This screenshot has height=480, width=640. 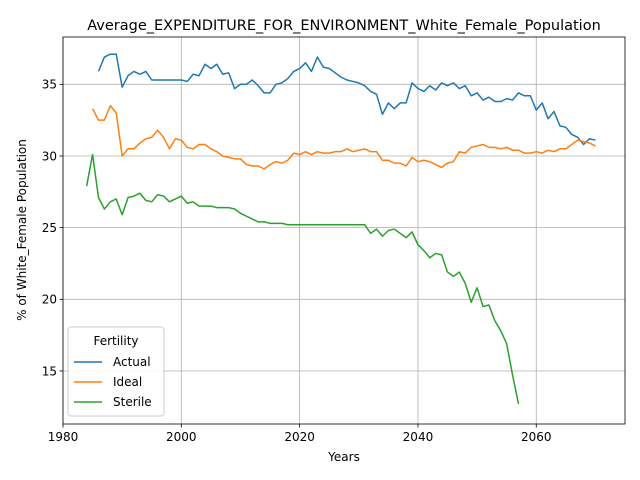 I want to click on x-tick-label: 2020, so click(x=299, y=437).